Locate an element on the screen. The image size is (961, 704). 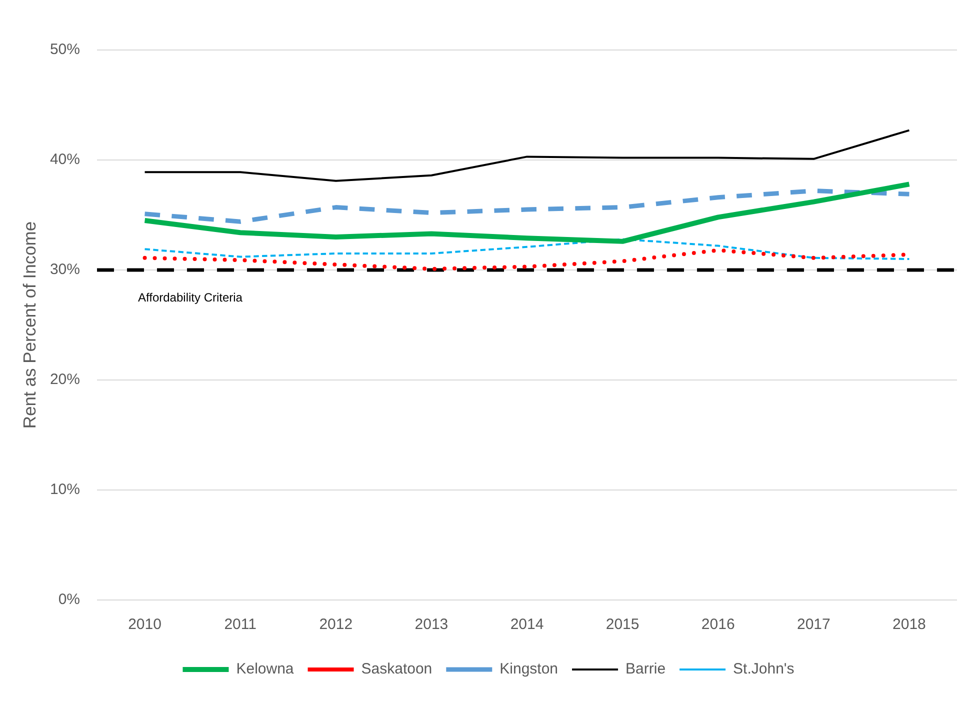
y-tick-label: 50% is located at coordinates (65, 49).